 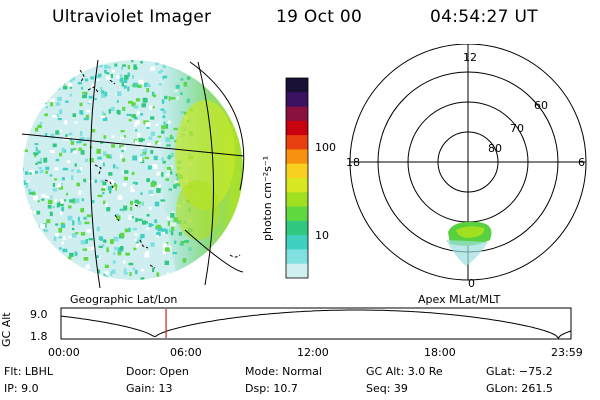 What do you see at coordinates (149, 388) in the screenshot?
I see `gain-info: Gain: 13` at bounding box center [149, 388].